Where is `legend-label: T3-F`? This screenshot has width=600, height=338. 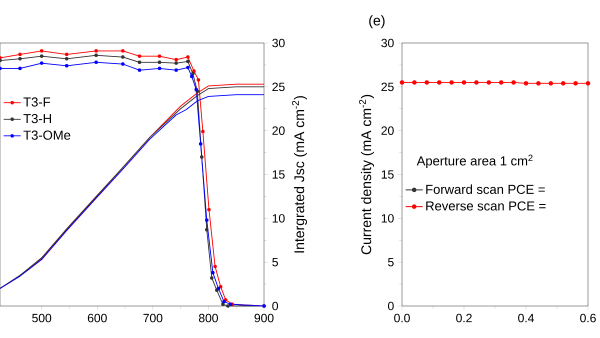 legend-label: T3-F is located at coordinates (36, 102).